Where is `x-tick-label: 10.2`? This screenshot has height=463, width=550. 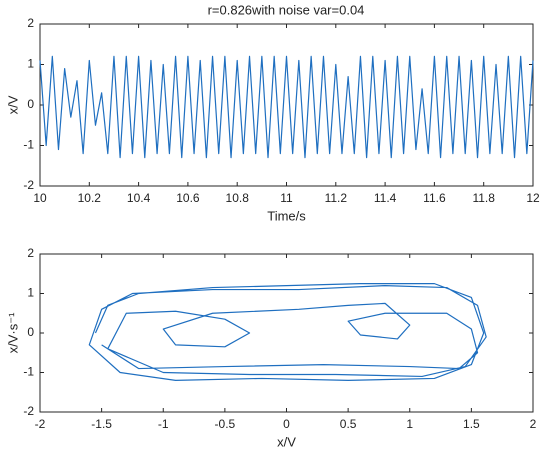
x-tick-label: 10.2 is located at coordinates (90, 198).